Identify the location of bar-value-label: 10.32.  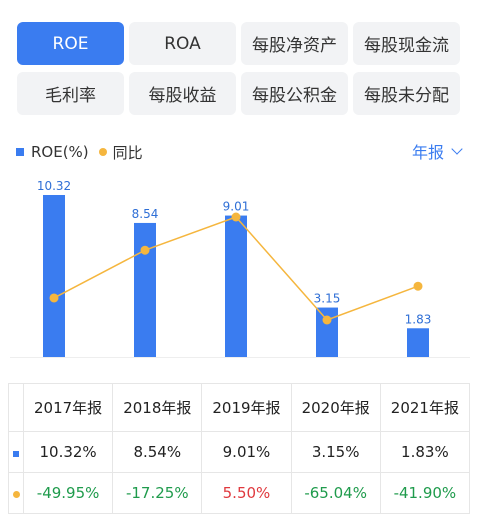
(54, 186).